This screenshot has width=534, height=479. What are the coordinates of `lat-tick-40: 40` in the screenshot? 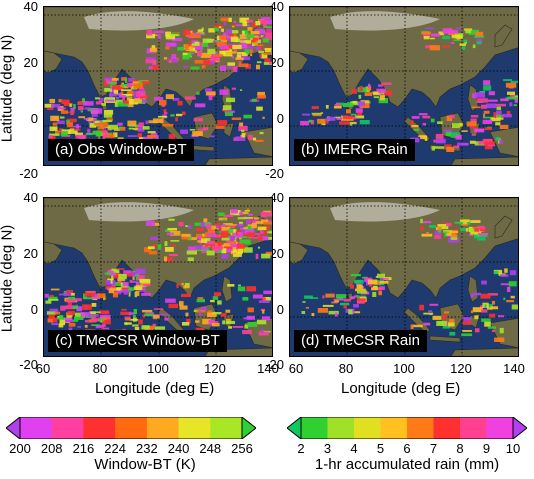 It's located at (30, 197).